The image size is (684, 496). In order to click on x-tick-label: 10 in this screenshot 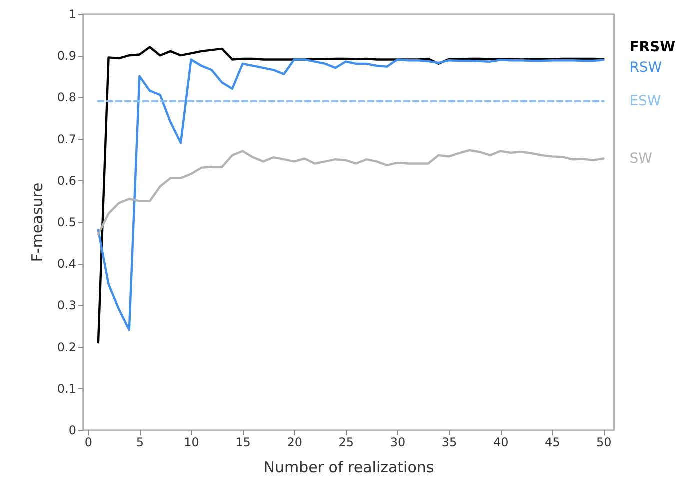, I will do `click(192, 443)`.